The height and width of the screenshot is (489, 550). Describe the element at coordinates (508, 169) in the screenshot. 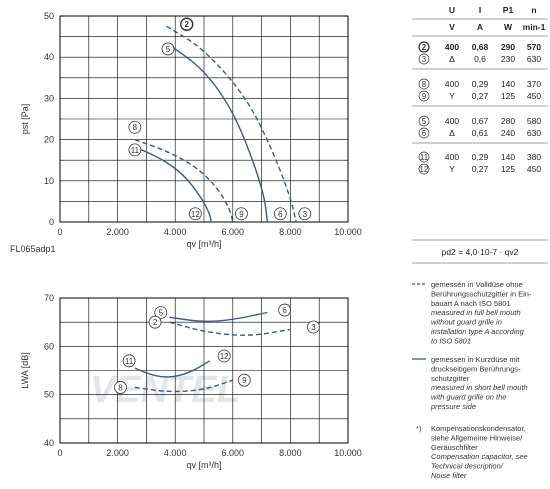

I see `table-cell: 125` at that location.